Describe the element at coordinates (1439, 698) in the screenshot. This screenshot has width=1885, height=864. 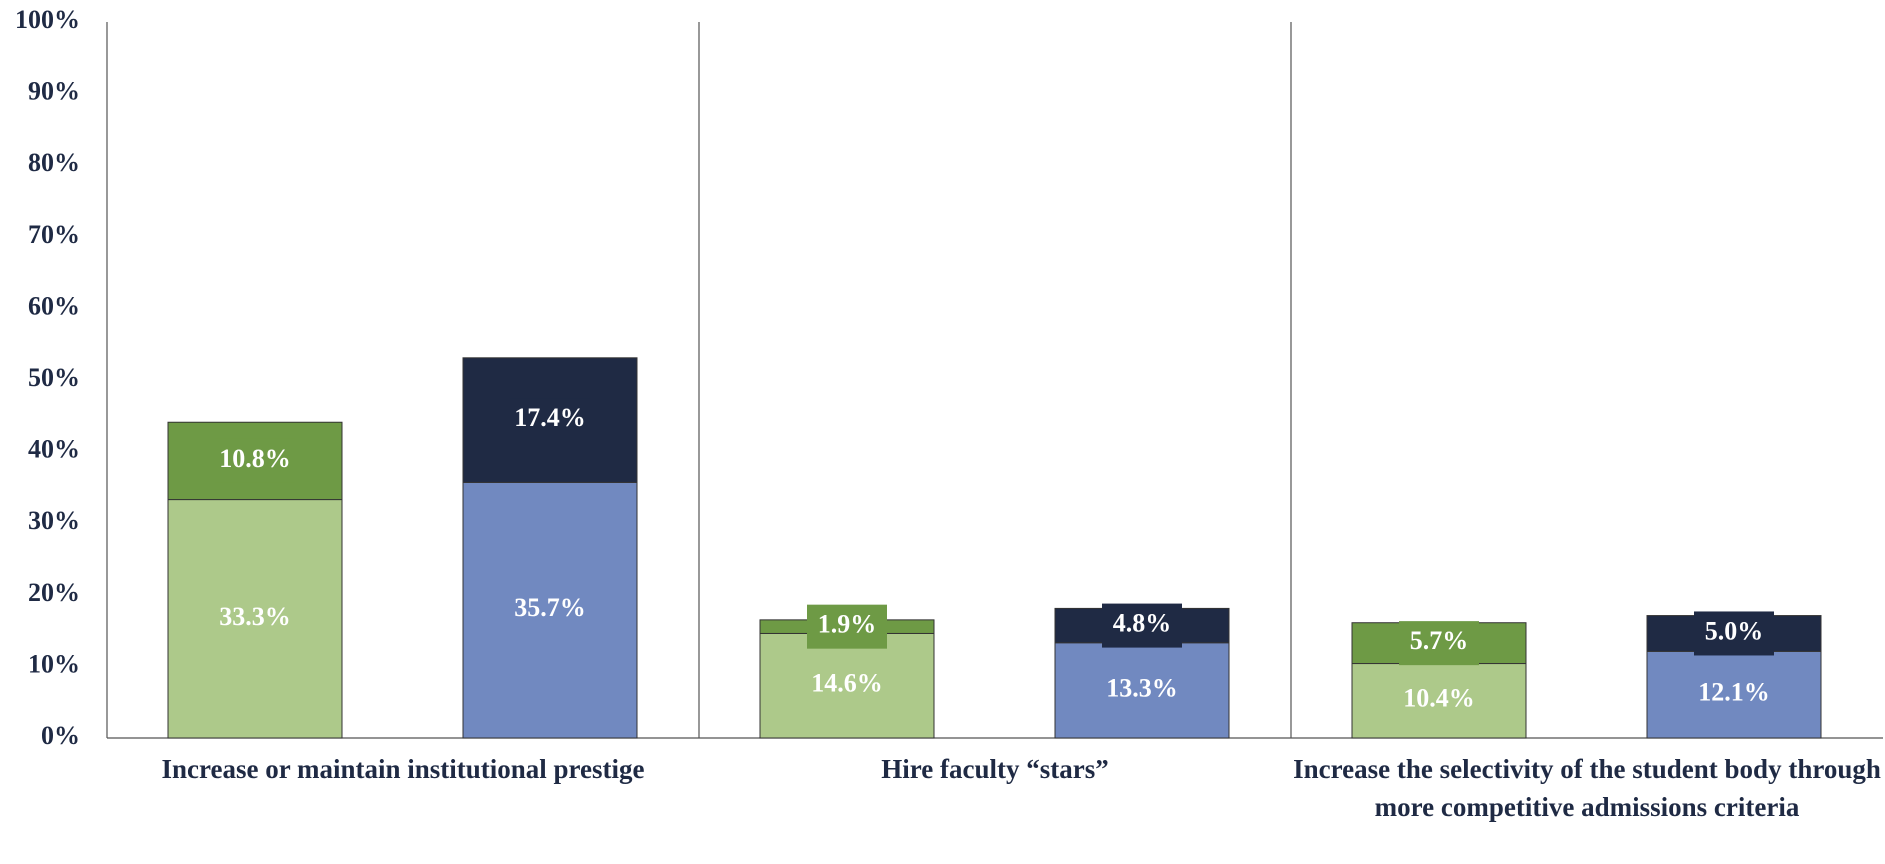
I see `value-label: 10.4%` at that location.